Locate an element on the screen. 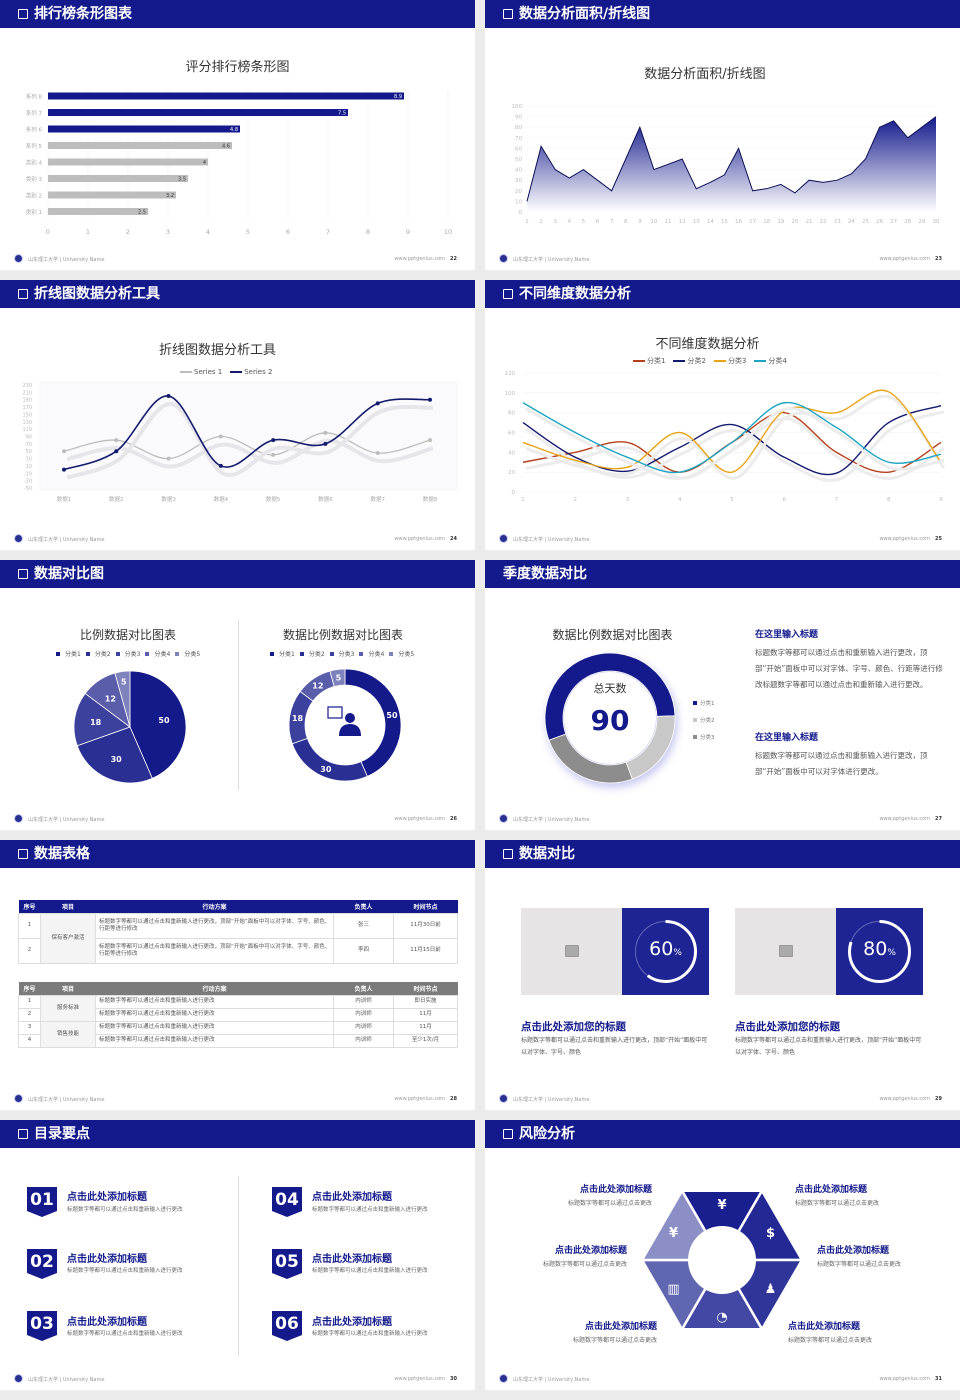 The height and width of the screenshot is (1400, 960). y-tick-label: 30 is located at coordinates (518, 181).